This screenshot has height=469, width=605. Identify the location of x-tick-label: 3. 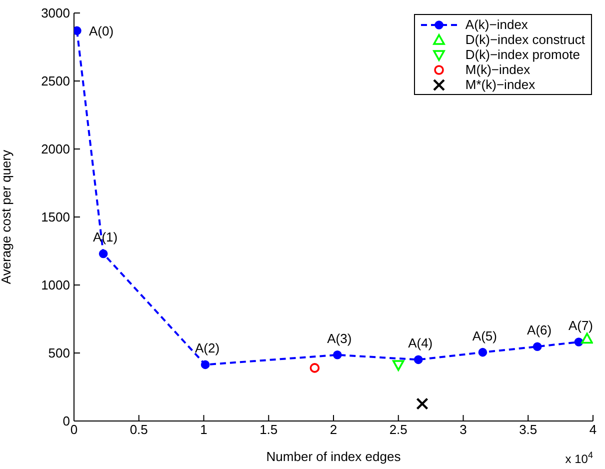
(463, 430).